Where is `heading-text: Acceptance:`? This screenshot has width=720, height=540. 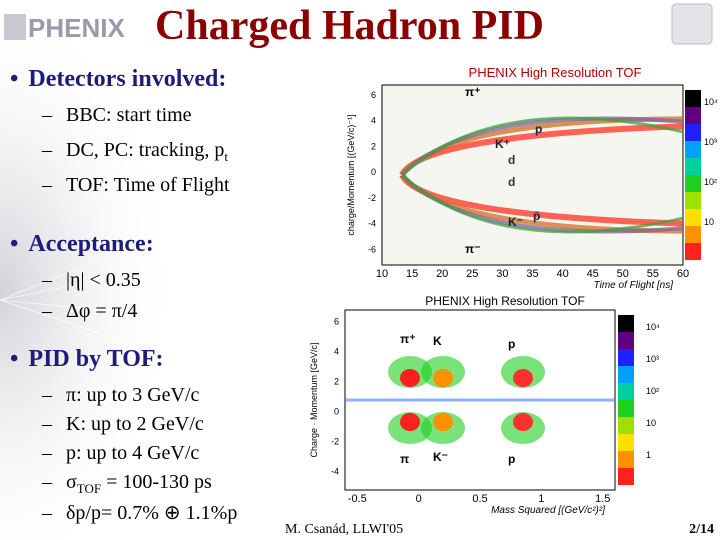 heading-text: Acceptance: is located at coordinates (91, 244).